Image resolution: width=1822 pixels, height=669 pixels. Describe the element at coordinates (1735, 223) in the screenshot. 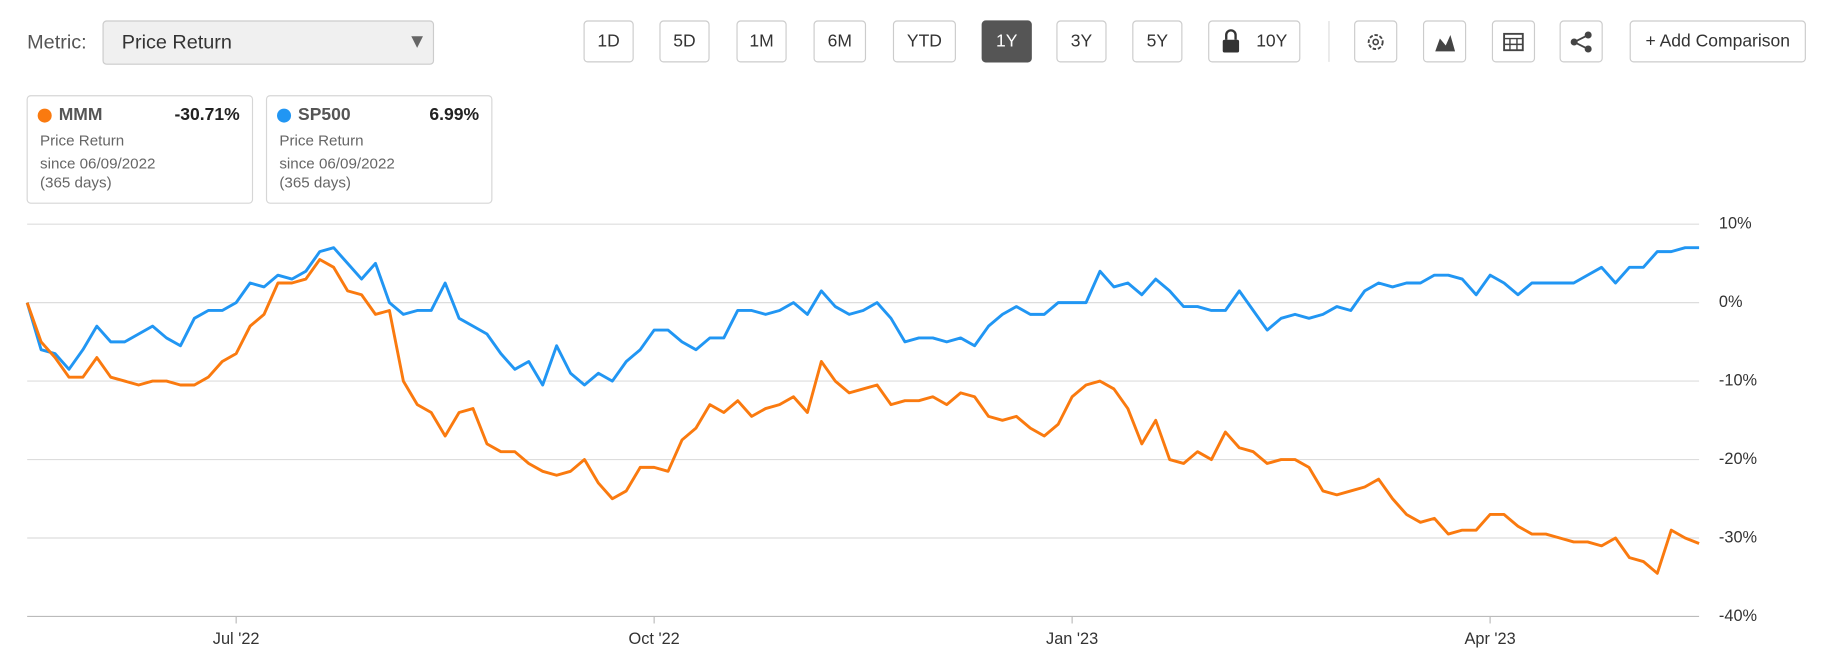

I see `y-tick-label: 10%` at that location.